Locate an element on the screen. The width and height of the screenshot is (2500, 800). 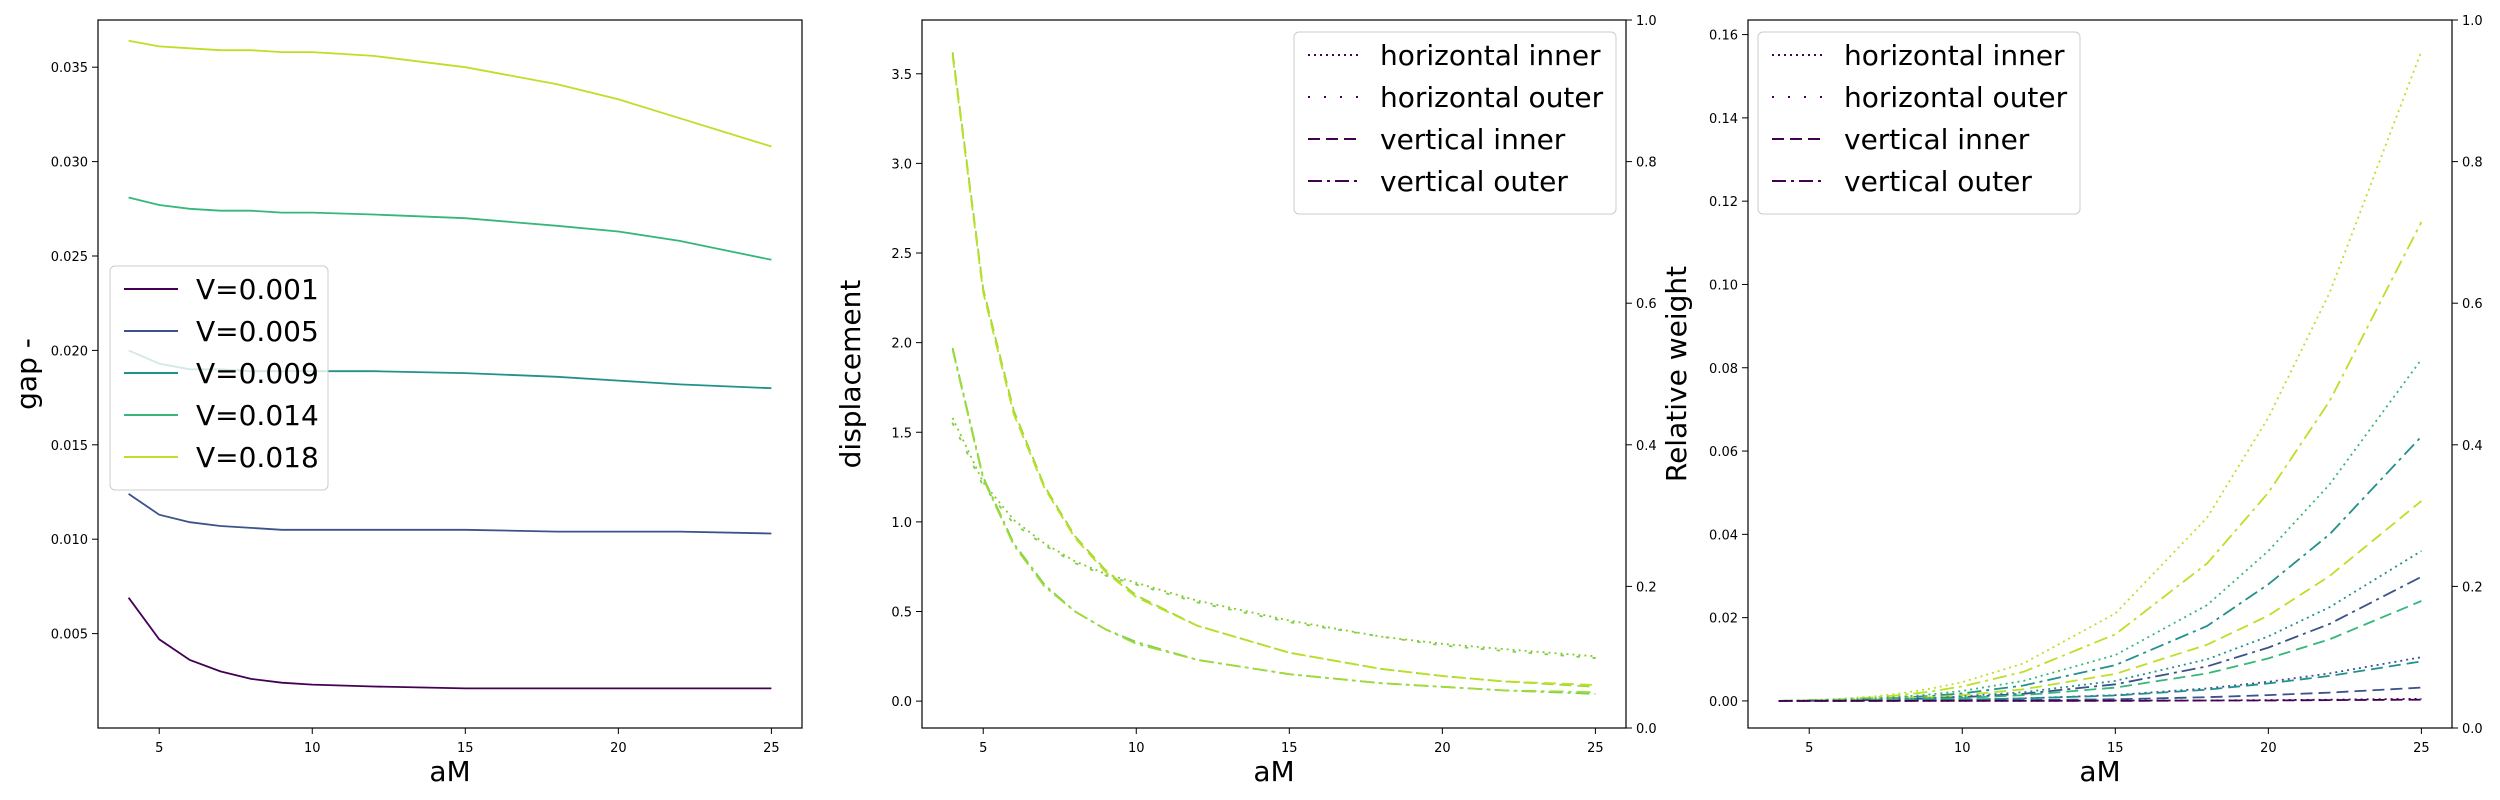
y-tick-label: 0.015 is located at coordinates (69, 446).